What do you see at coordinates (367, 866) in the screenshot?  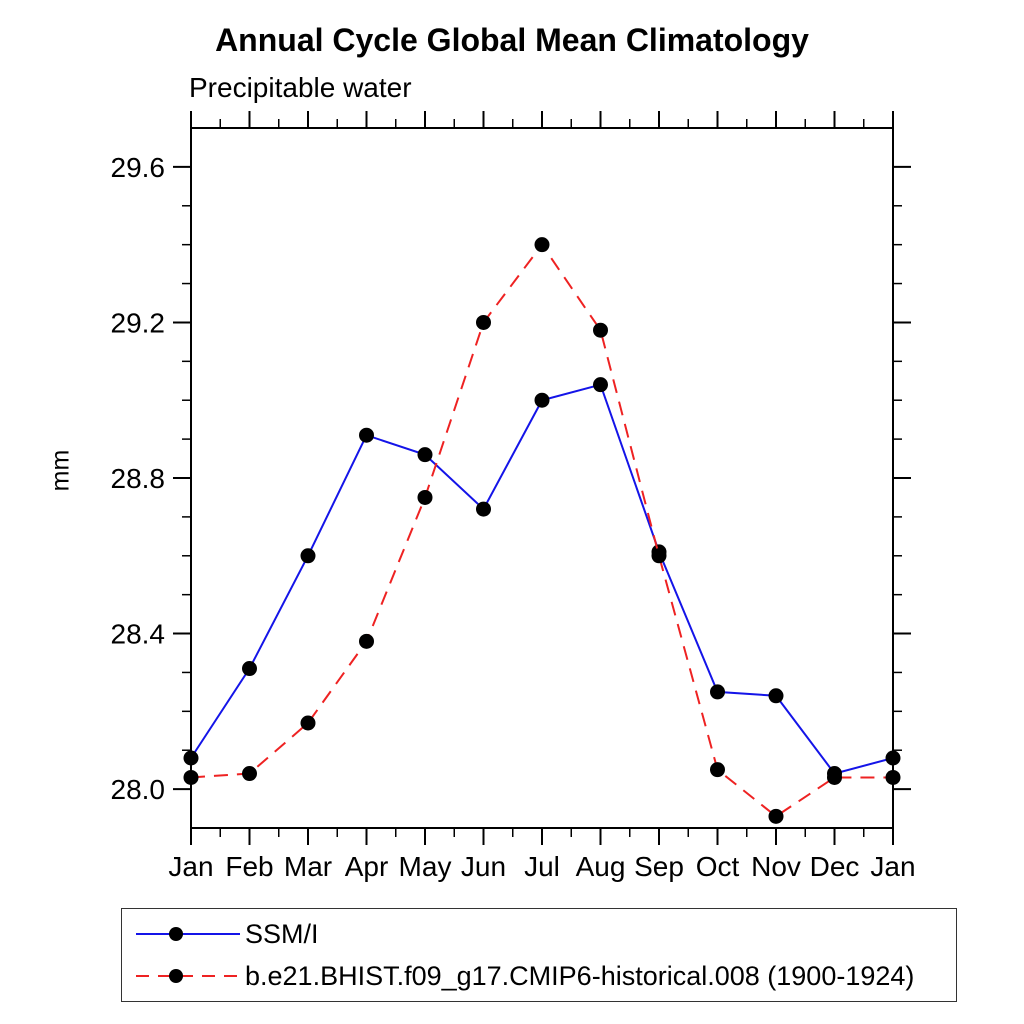 I see `x-tick-label: Apr` at bounding box center [367, 866].